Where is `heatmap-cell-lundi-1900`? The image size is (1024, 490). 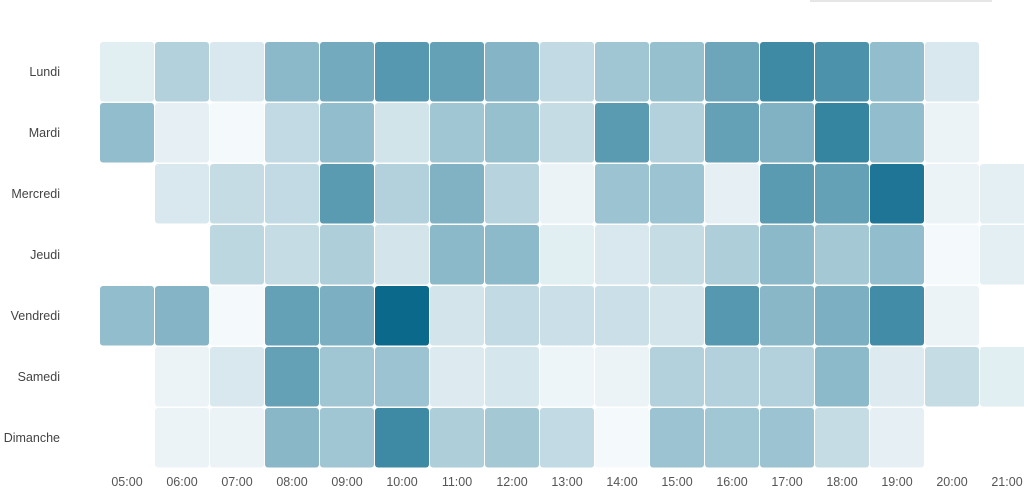 heatmap-cell-lundi-1900 is located at coordinates (897, 72).